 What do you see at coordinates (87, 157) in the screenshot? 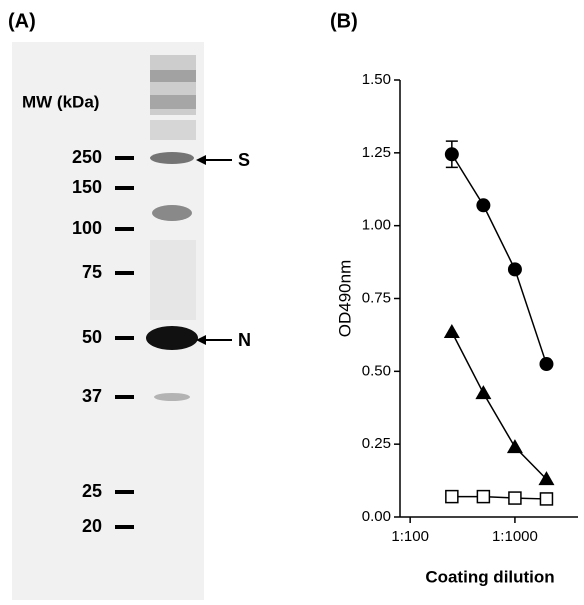
I see `marker-label: 250` at bounding box center [87, 157].